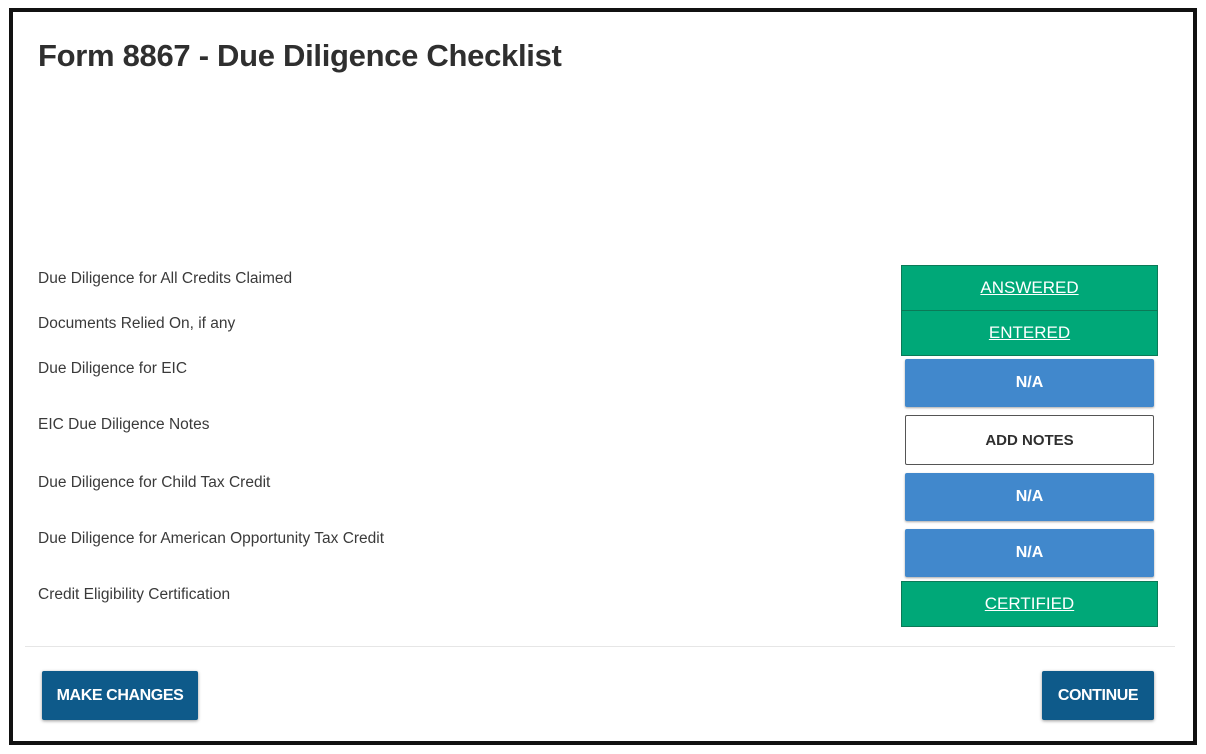  What do you see at coordinates (134, 594) in the screenshot?
I see `row-label-certification: Credit Eligibility Certification` at bounding box center [134, 594].